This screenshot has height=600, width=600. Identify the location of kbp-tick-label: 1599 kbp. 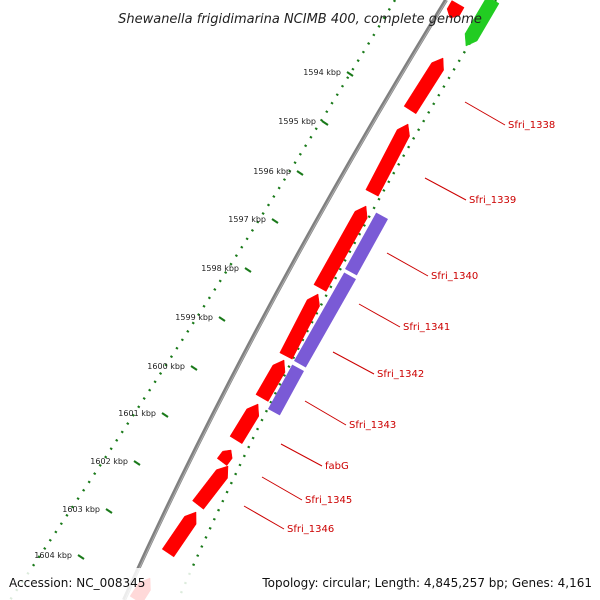
(194, 317).